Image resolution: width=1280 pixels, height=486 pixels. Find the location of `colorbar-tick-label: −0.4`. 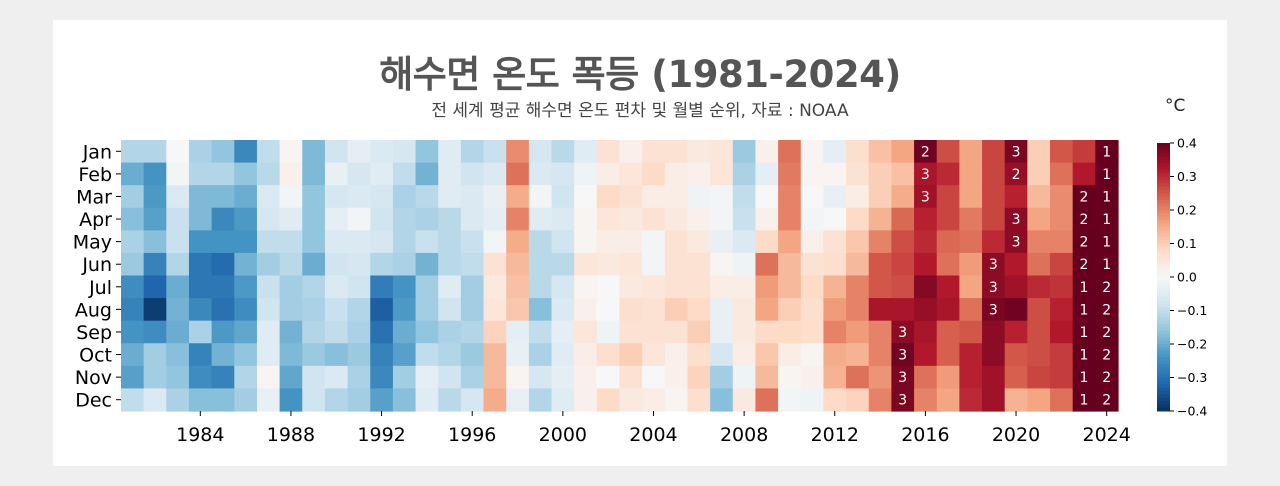

colorbar-tick-label: −0.4 is located at coordinates (1192, 411).